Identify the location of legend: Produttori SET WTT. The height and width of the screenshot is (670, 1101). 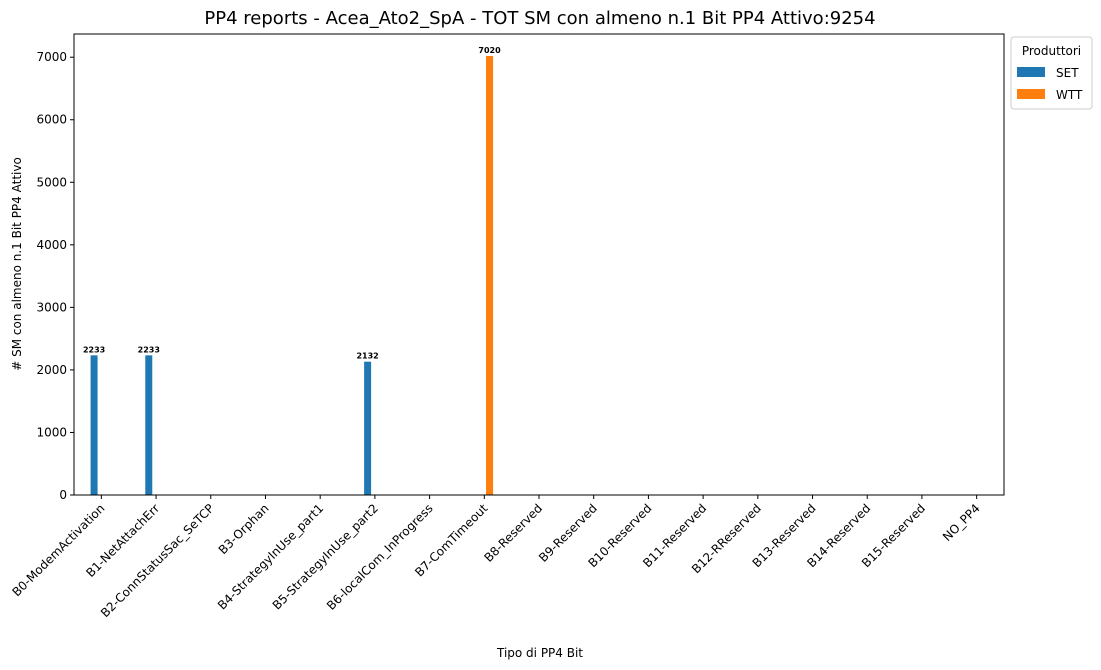
(1051, 73).